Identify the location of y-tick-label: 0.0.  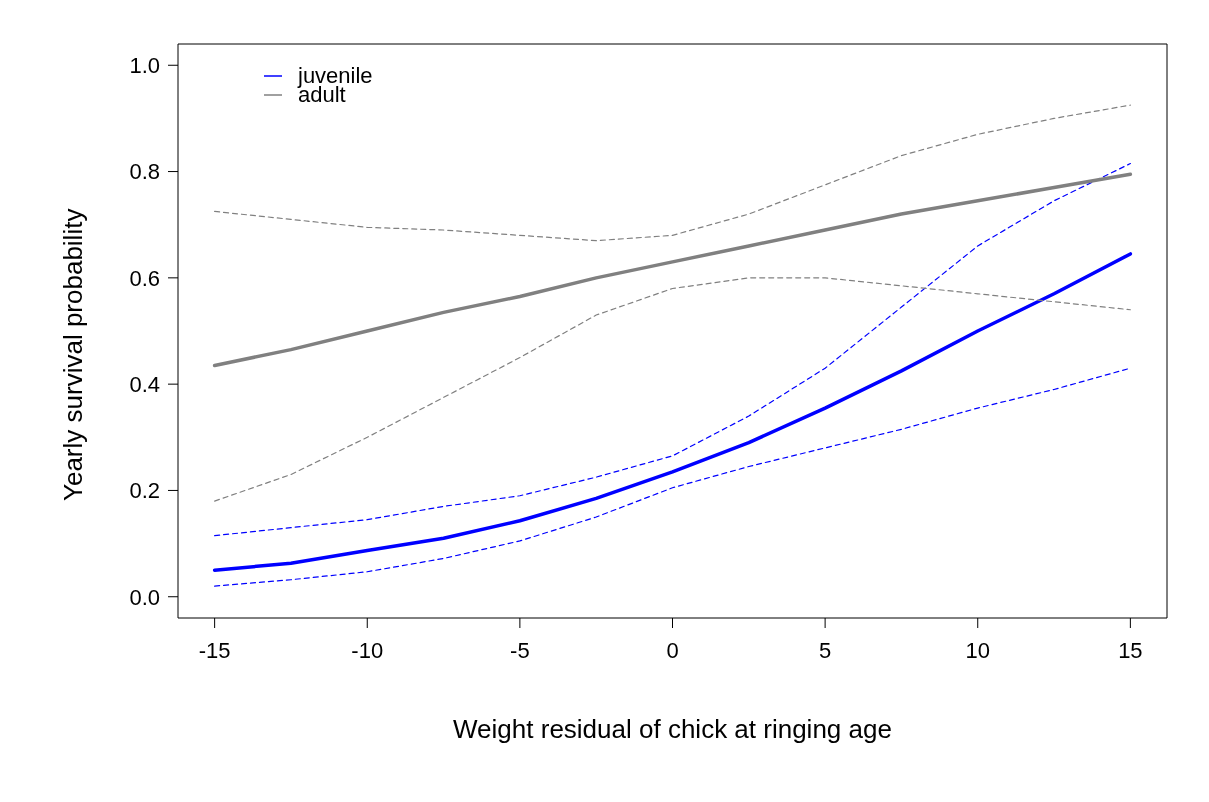
(144, 597).